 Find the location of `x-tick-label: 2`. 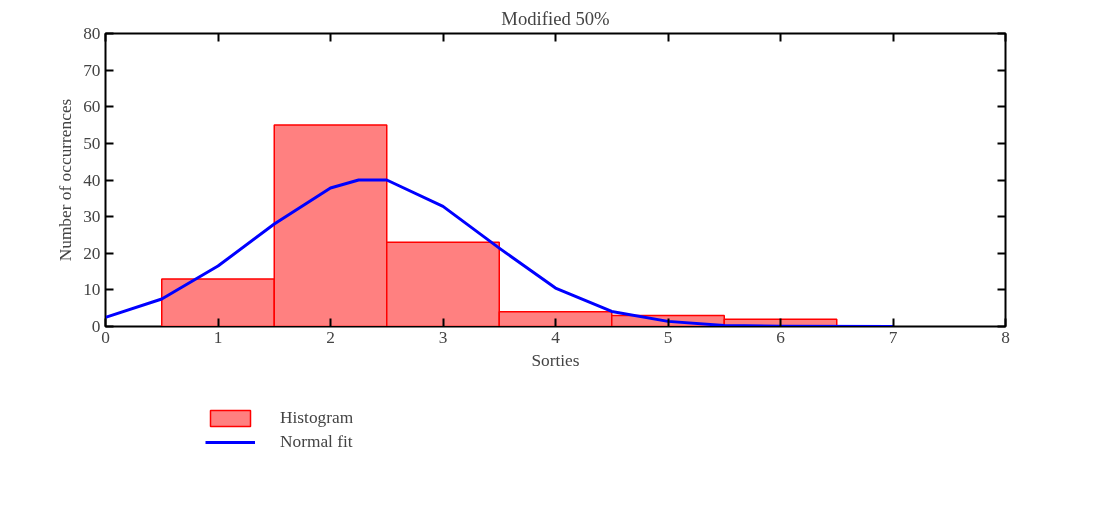

x-tick-label: 2 is located at coordinates (330, 337).